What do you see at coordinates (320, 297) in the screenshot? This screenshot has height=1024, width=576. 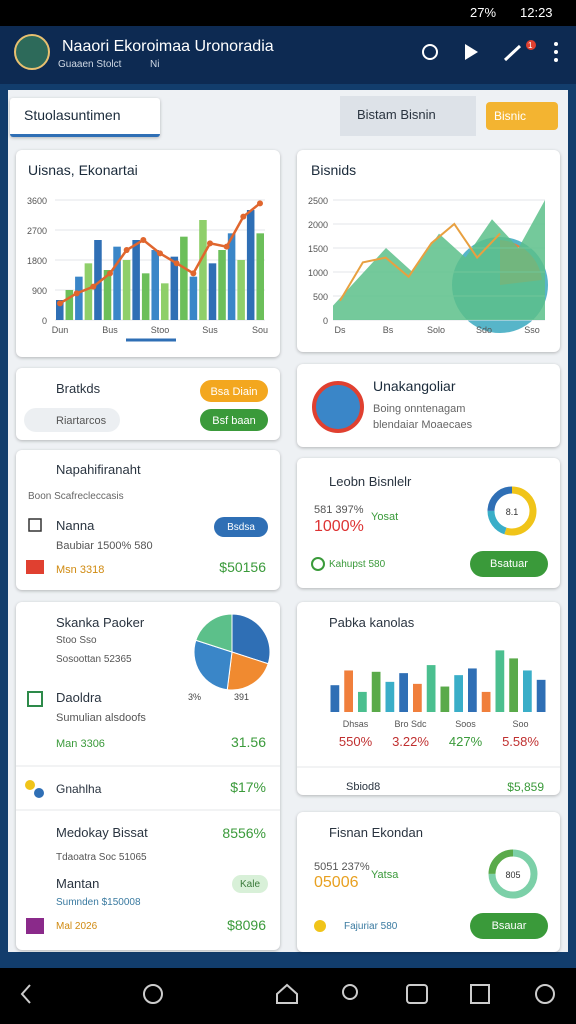 I see `y-tick-label: 500` at bounding box center [320, 297].